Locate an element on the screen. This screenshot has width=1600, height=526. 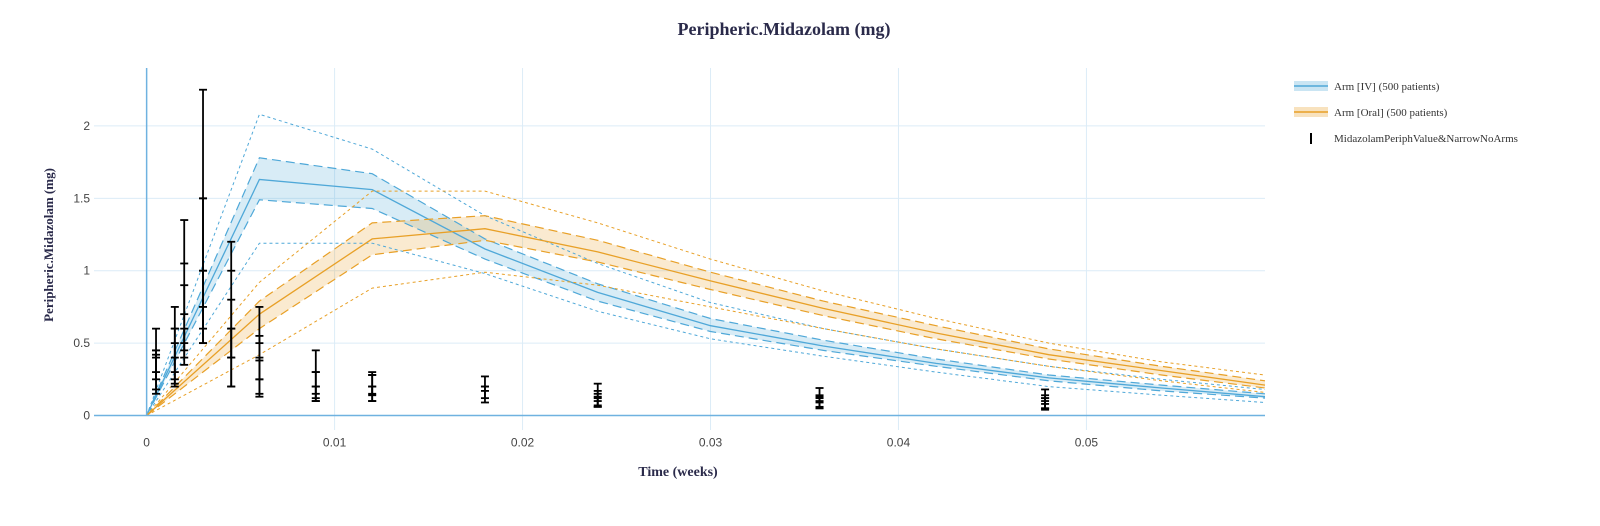
x-tick-label: 0.03 is located at coordinates (711, 442).